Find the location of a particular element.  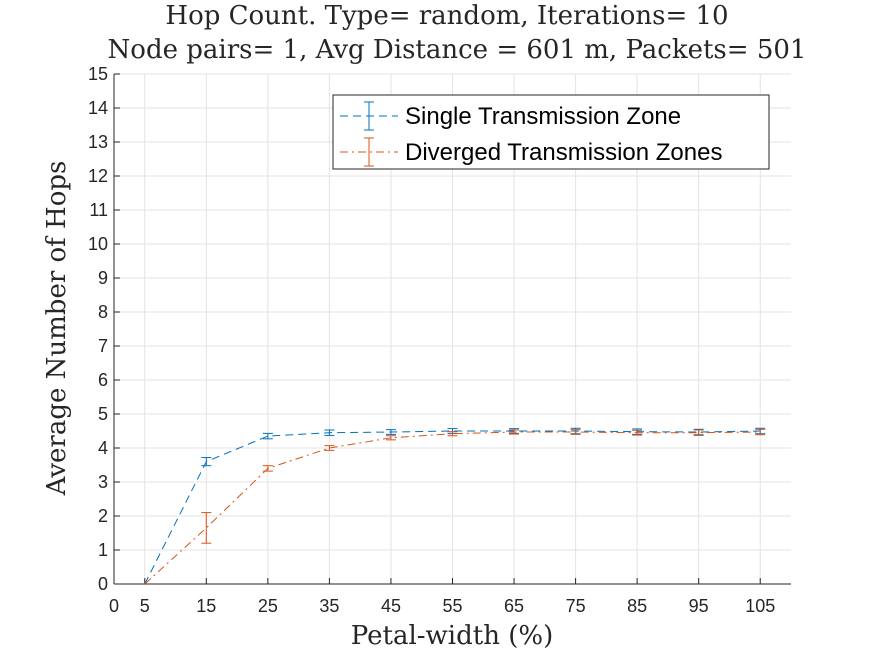

y-tick-label: 5 is located at coordinates (103, 414).